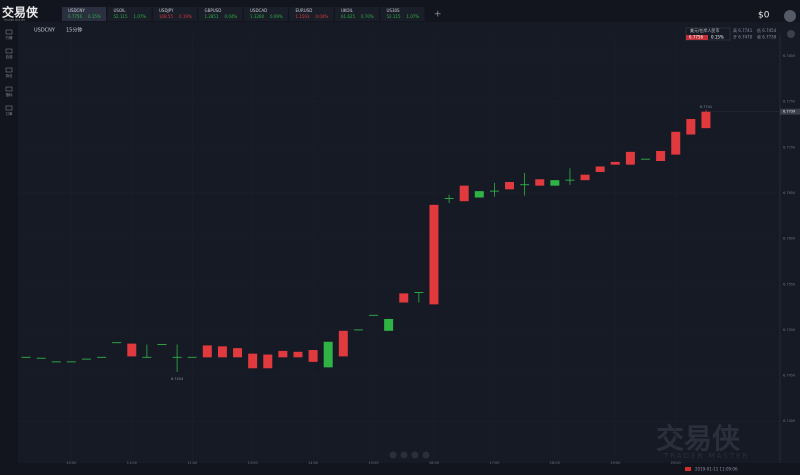 The width and height of the screenshot is (800, 475). What do you see at coordinates (789, 284) in the screenshot?
I see `y-tick-label: 6.7550` at bounding box center [789, 284].